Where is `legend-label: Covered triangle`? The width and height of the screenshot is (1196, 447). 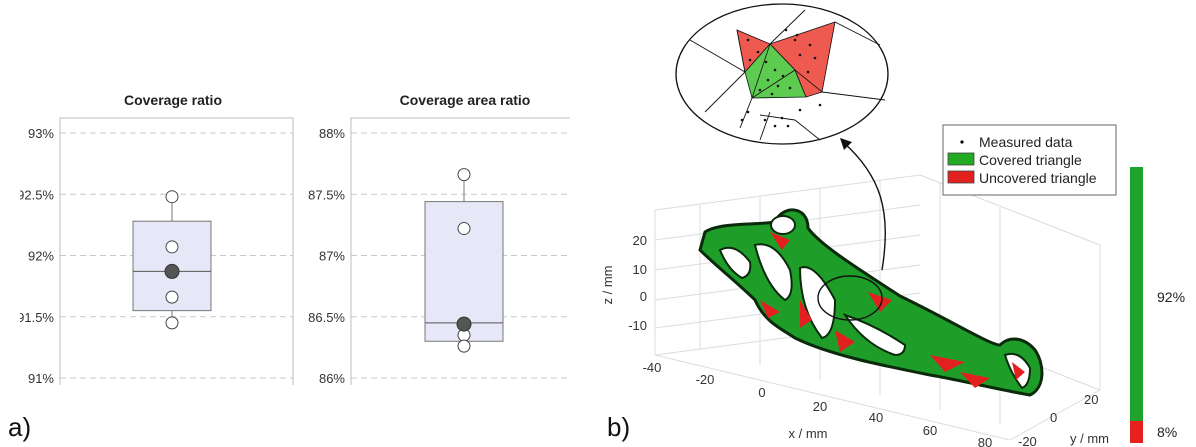
legend-label: Covered triangle is located at coordinates (1030, 160).